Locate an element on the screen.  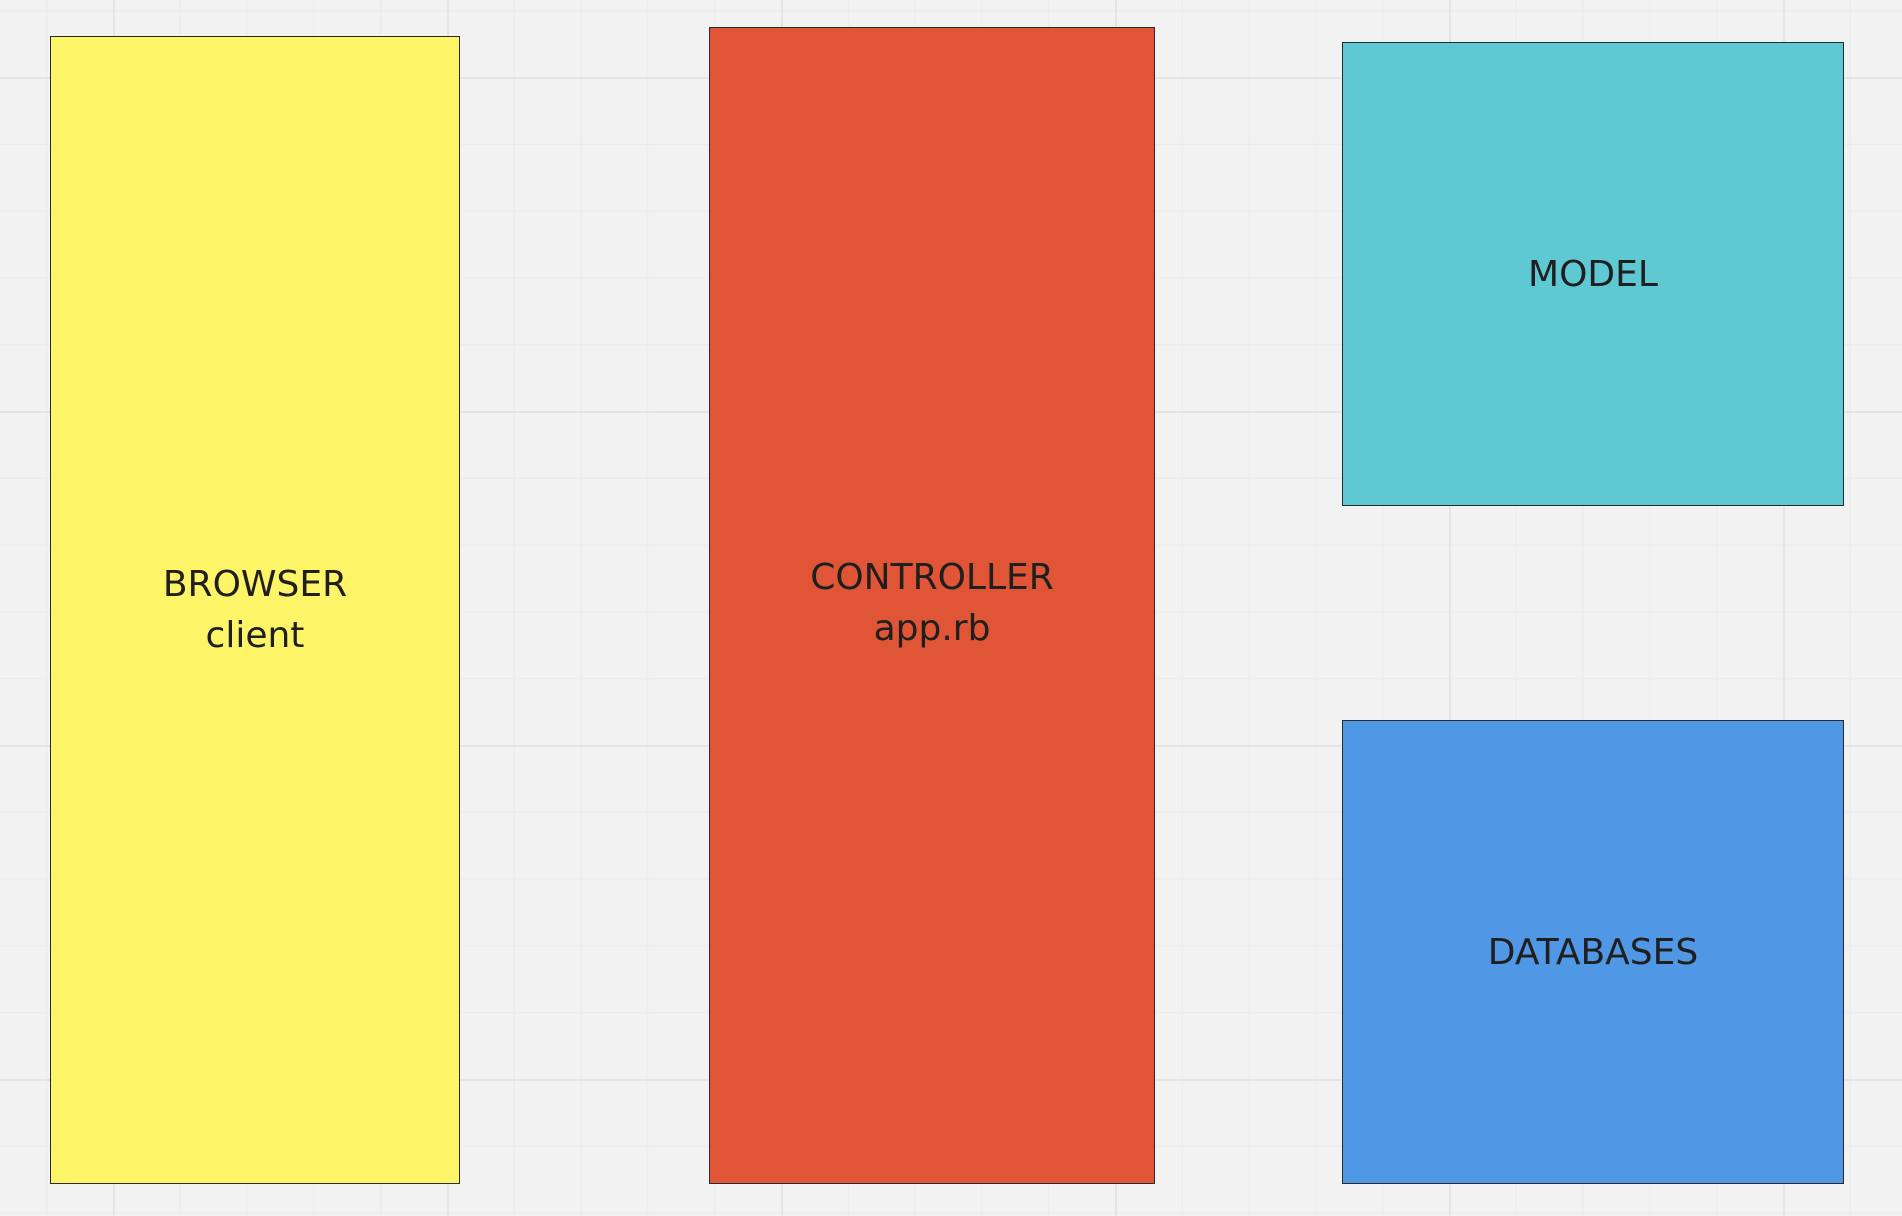
browser-title: BROWSER is located at coordinates (255, 584).